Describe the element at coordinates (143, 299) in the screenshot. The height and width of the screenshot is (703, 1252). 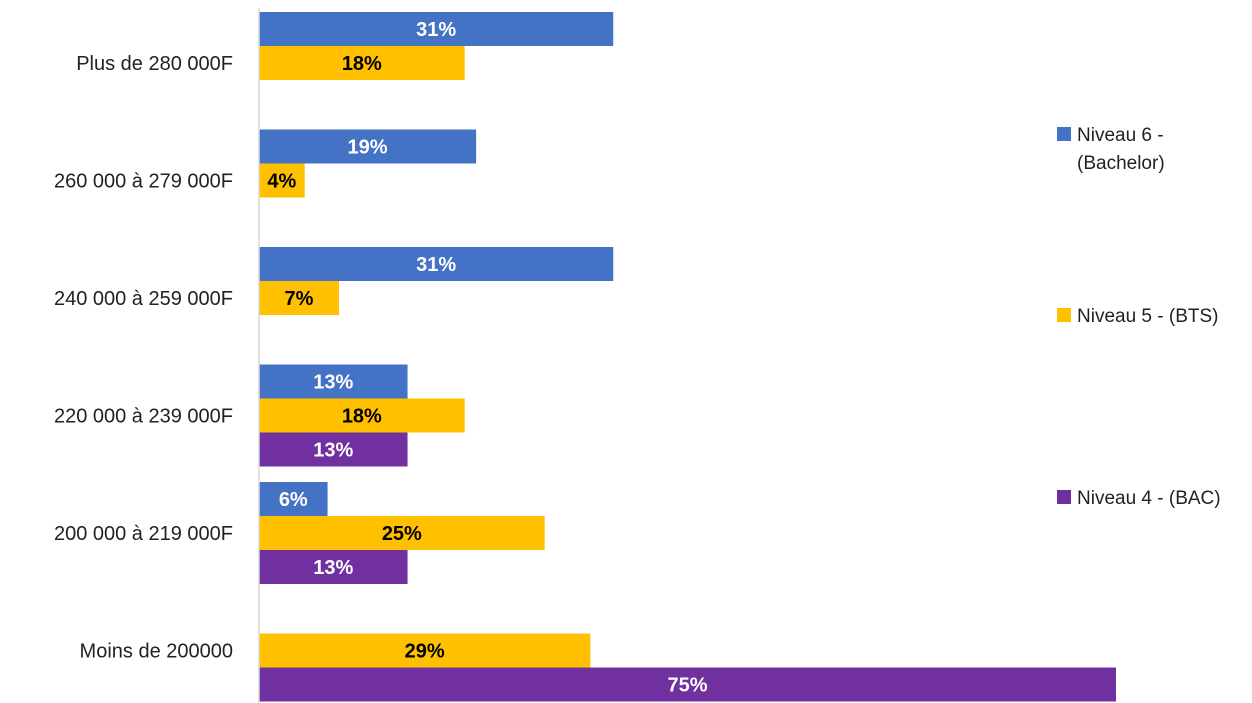
I see `category-label-240-000-a-259-000f: 240 000 à 259 000F` at that location.